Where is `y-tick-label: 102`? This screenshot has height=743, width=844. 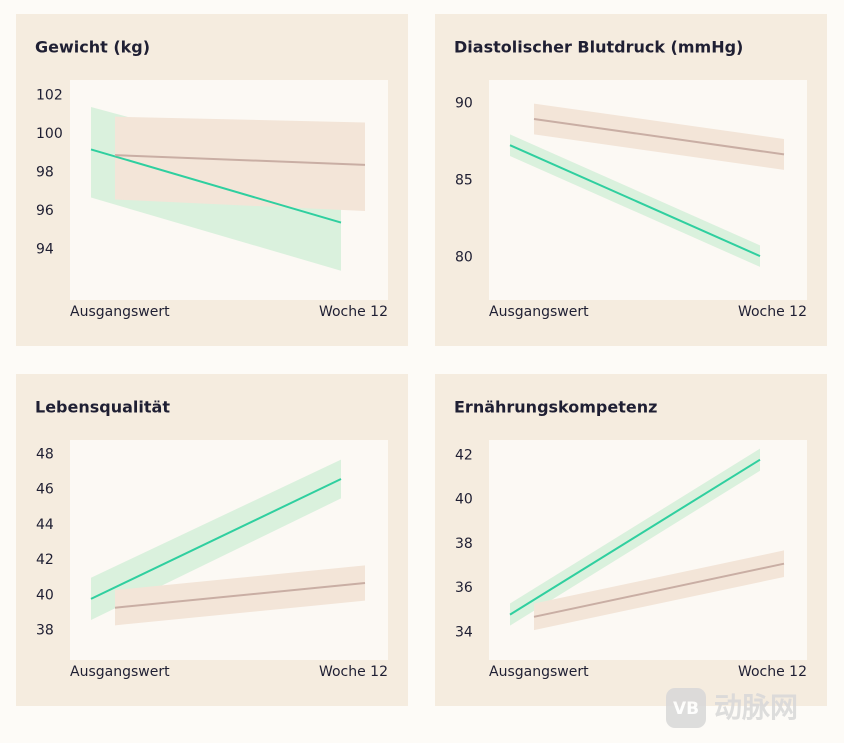 y-tick-label: 102 is located at coordinates (49, 95).